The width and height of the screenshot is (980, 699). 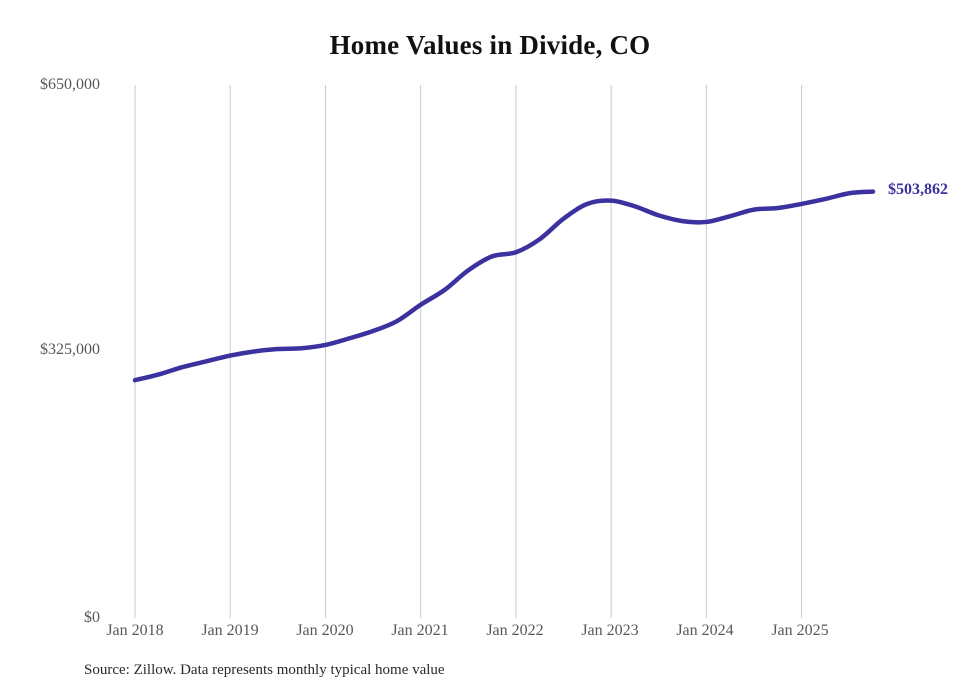 I want to click on end-value-label: $503,862, so click(x=918, y=189).